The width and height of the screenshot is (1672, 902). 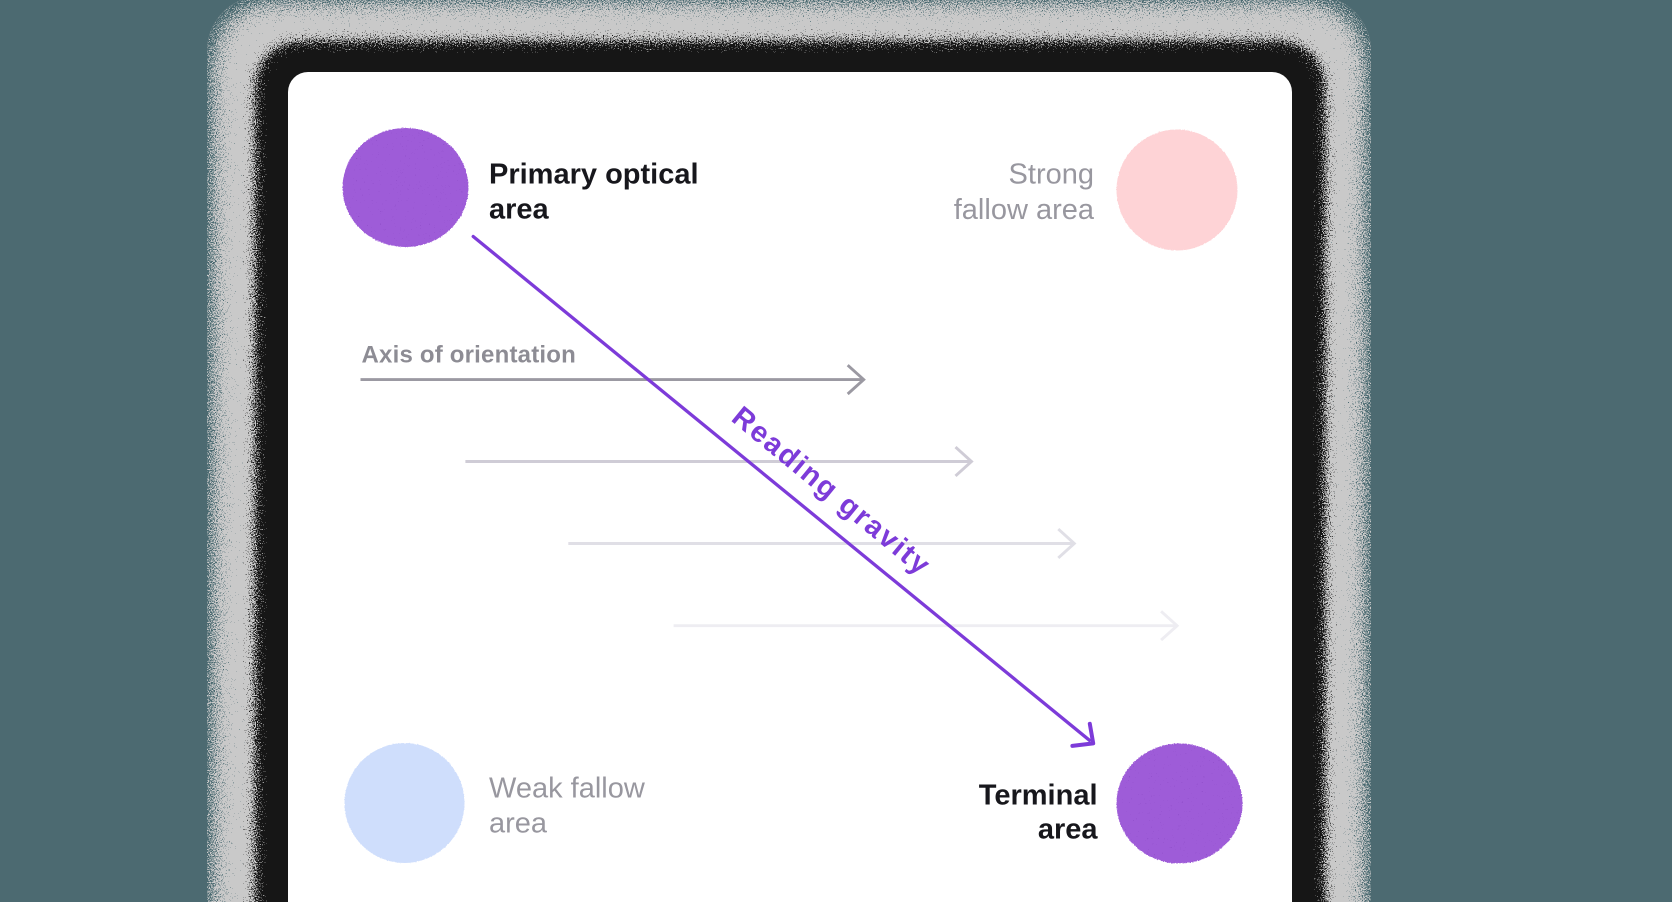 What do you see at coordinates (594, 174) in the screenshot?
I see `svg-text: Primary optical` at bounding box center [594, 174].